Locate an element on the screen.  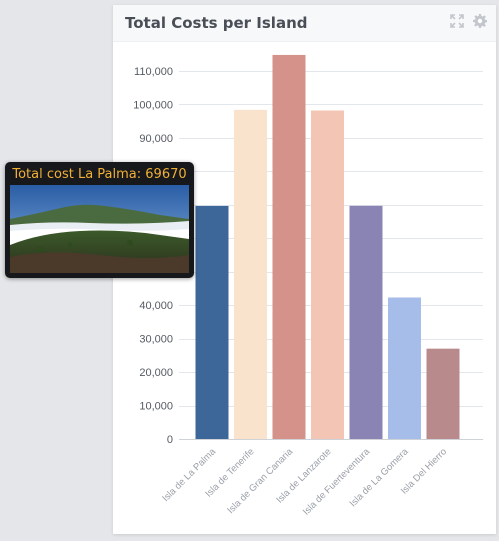
y-tick-label: 20,000 is located at coordinates (156, 373).